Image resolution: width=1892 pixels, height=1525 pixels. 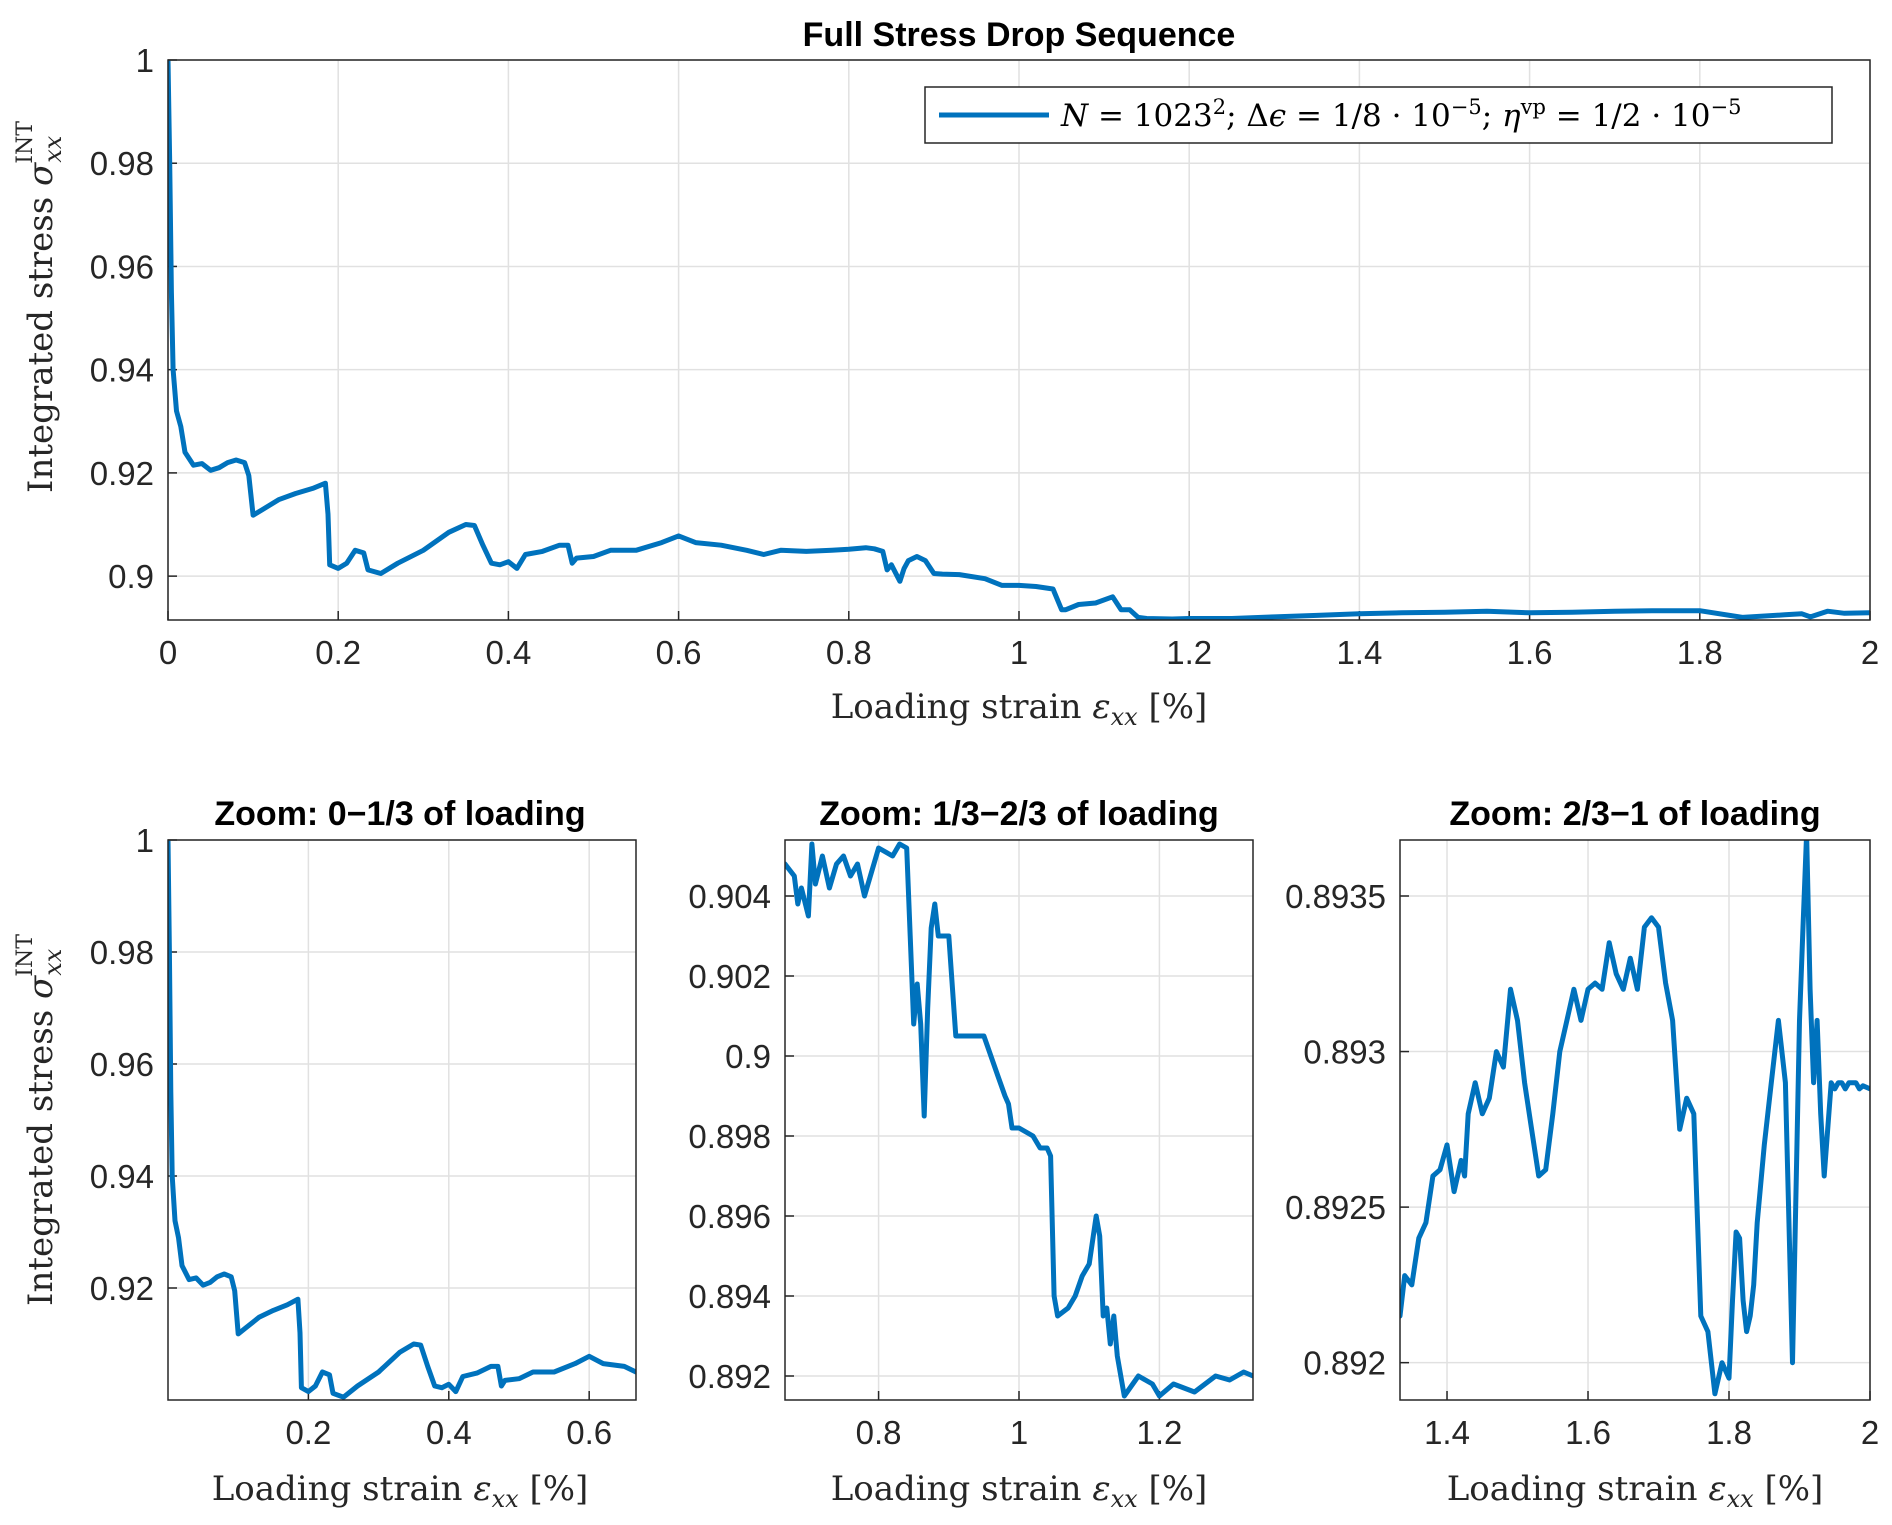 What do you see at coordinates (729, 1296) in the screenshot?
I see `y-tick-label: 0.894` at bounding box center [729, 1296].